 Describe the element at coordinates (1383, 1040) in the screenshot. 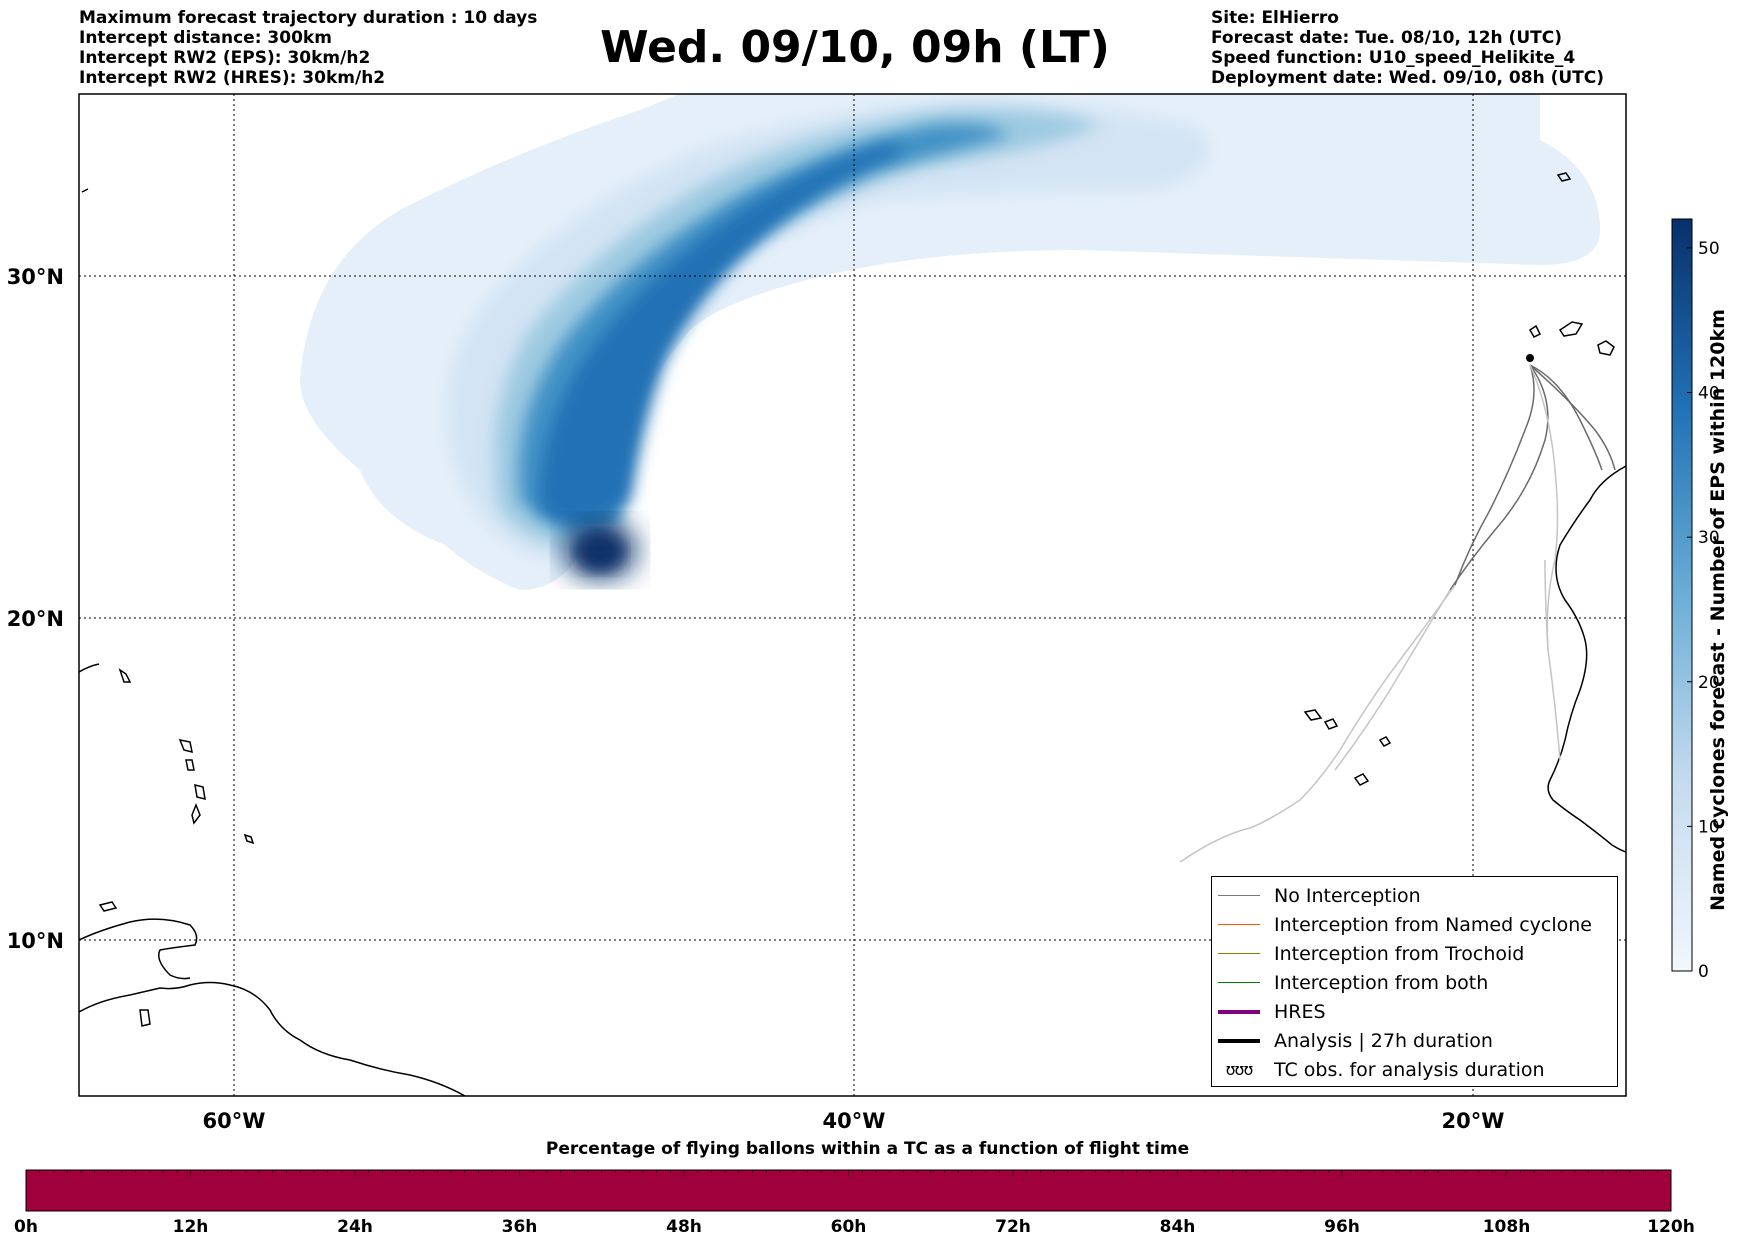

I see `legend-label-analysis: Analysis | 27h duration` at that location.